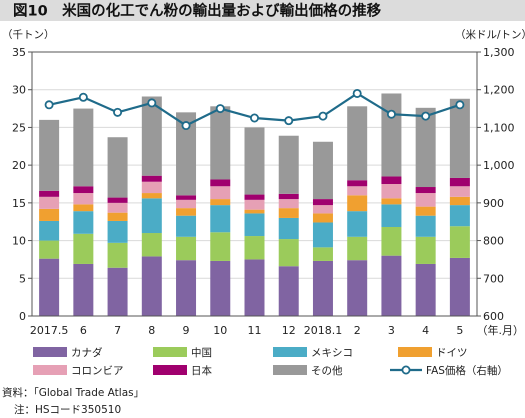 The height and width of the screenshot is (418, 525). What do you see at coordinates (357, 330) in the screenshot?
I see `x-tick-label: 2` at bounding box center [357, 330].